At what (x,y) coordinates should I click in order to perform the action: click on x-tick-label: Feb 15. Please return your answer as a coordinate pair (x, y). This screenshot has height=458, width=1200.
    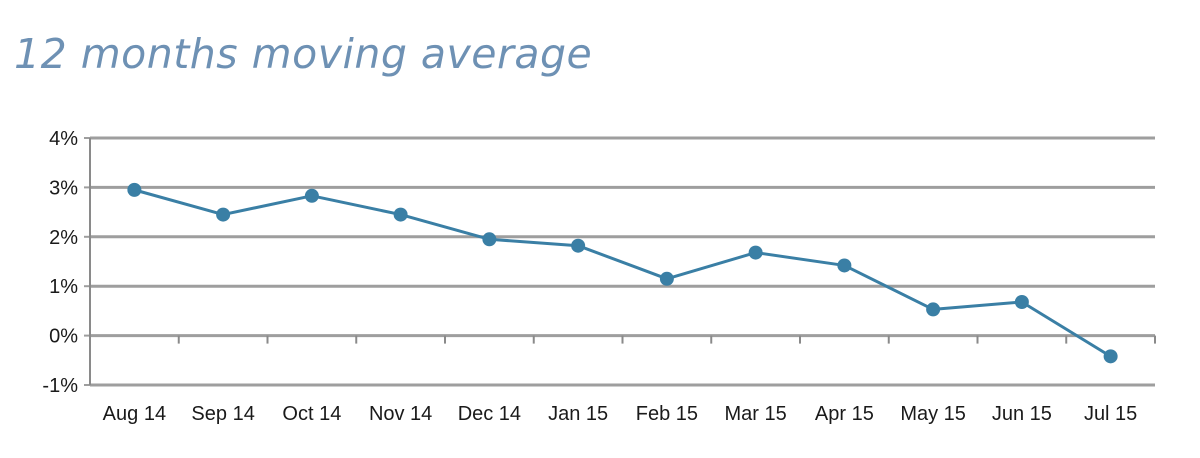
    Looking at the image, I should click on (667, 414).